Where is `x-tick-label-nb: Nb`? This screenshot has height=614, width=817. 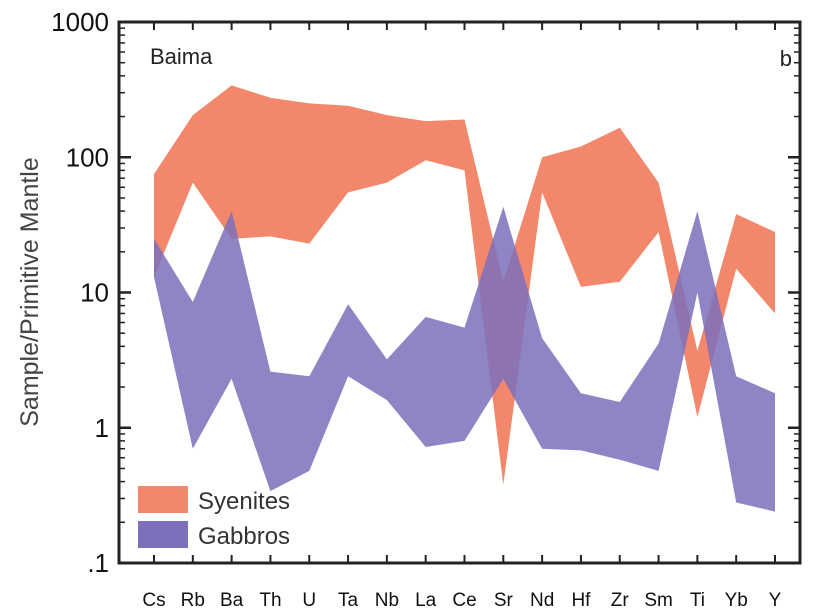
x-tick-label-nb: Nb is located at coordinates (387, 600).